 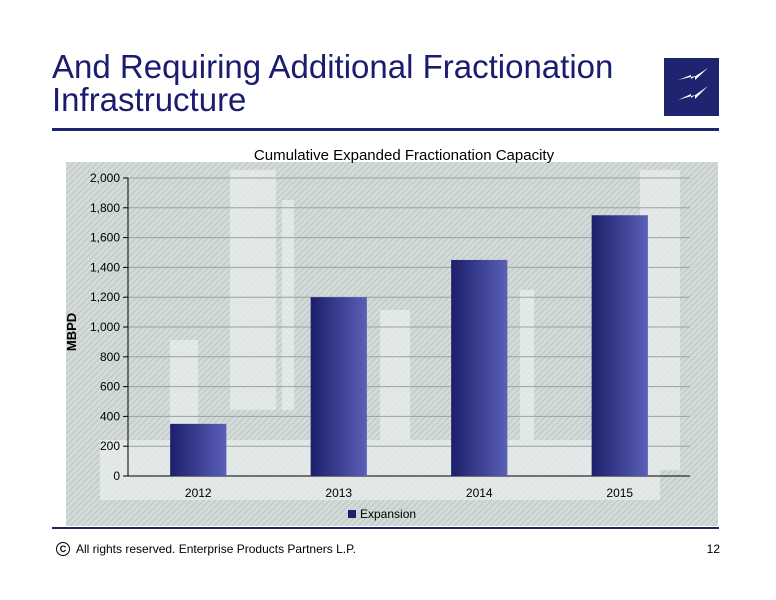 What do you see at coordinates (352, 514) in the screenshot?
I see `legend-swatch` at bounding box center [352, 514].